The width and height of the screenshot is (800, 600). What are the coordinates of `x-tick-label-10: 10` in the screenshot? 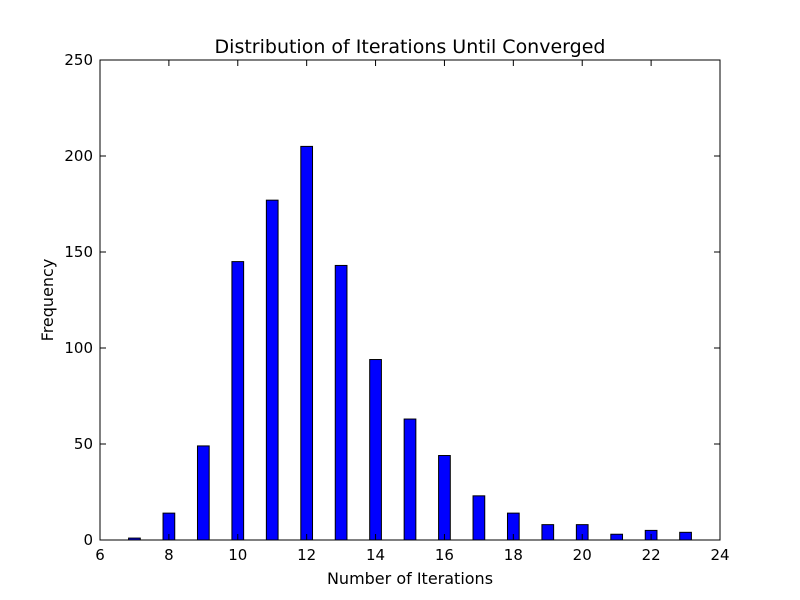 It's located at (237, 555).